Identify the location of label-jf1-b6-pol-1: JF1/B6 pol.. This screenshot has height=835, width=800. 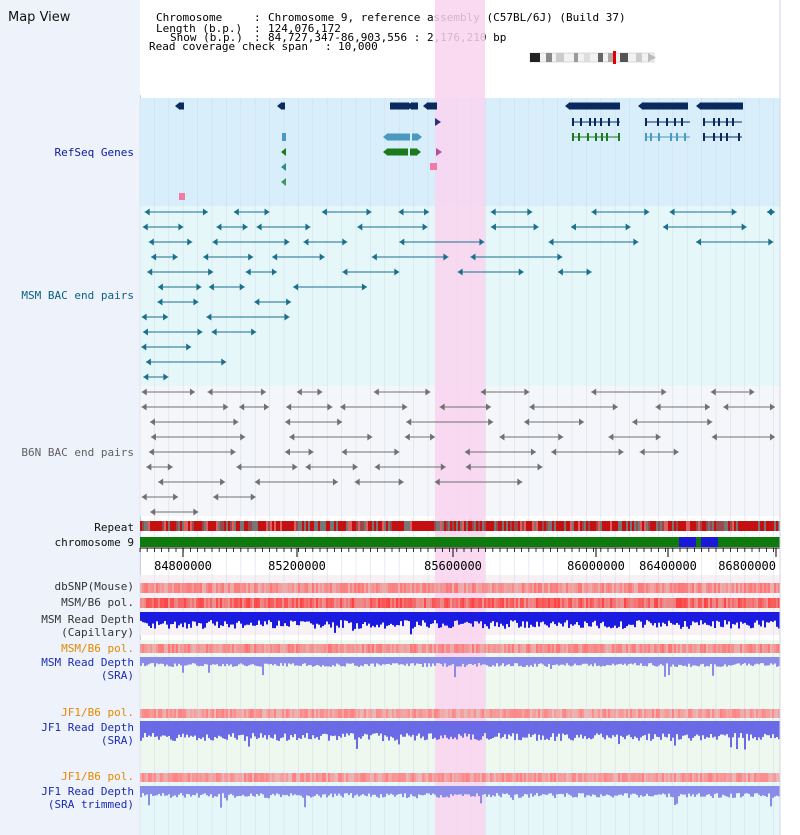
(97, 712).